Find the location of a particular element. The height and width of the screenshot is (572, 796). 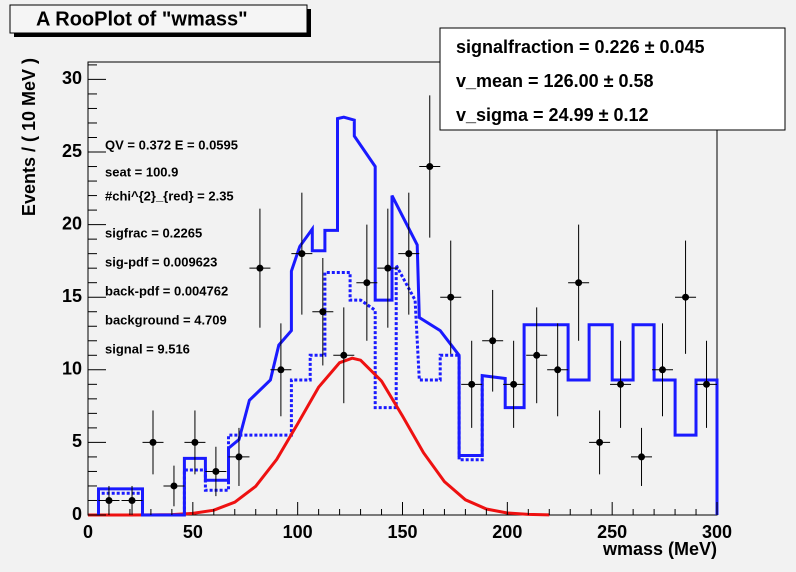

x-tick-label: 100 is located at coordinates (298, 532).